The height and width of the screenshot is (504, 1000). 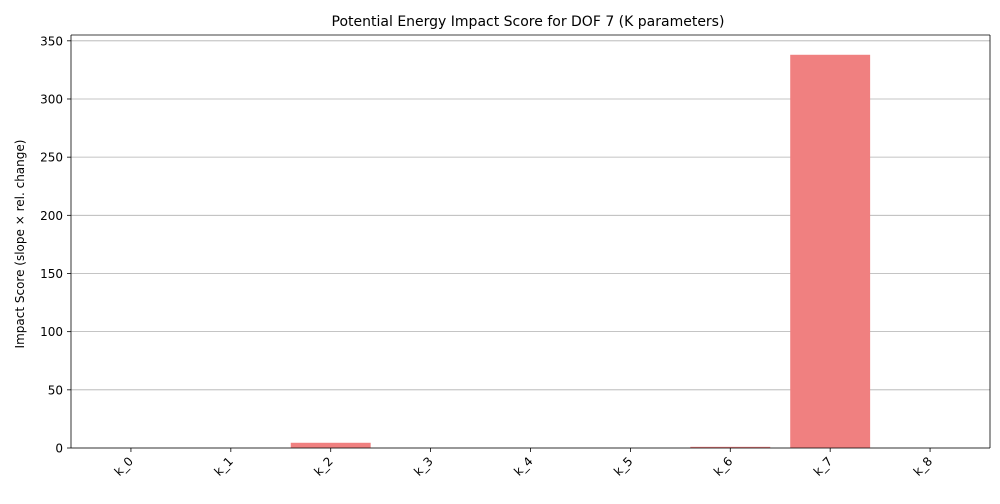 I want to click on y-ticks: 0 50 100 150 200 250 300 350, so click(x=55, y=245).